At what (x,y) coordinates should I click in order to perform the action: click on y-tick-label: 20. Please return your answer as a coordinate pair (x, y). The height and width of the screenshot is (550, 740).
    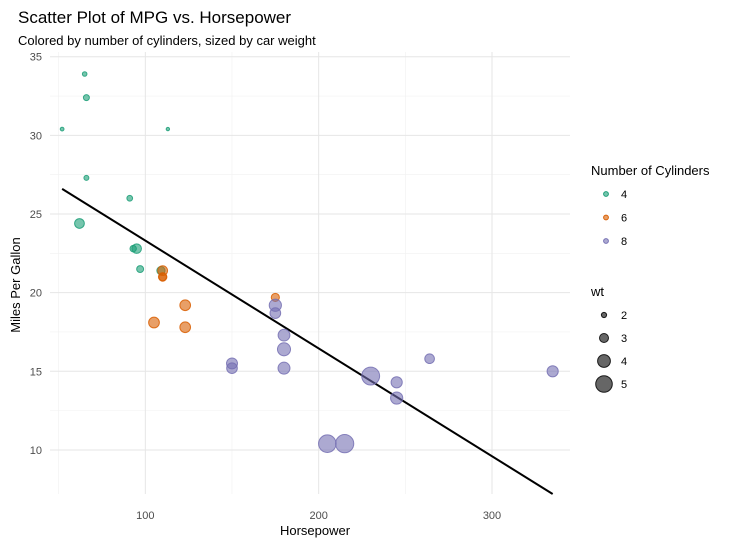
    Looking at the image, I should click on (36, 294).